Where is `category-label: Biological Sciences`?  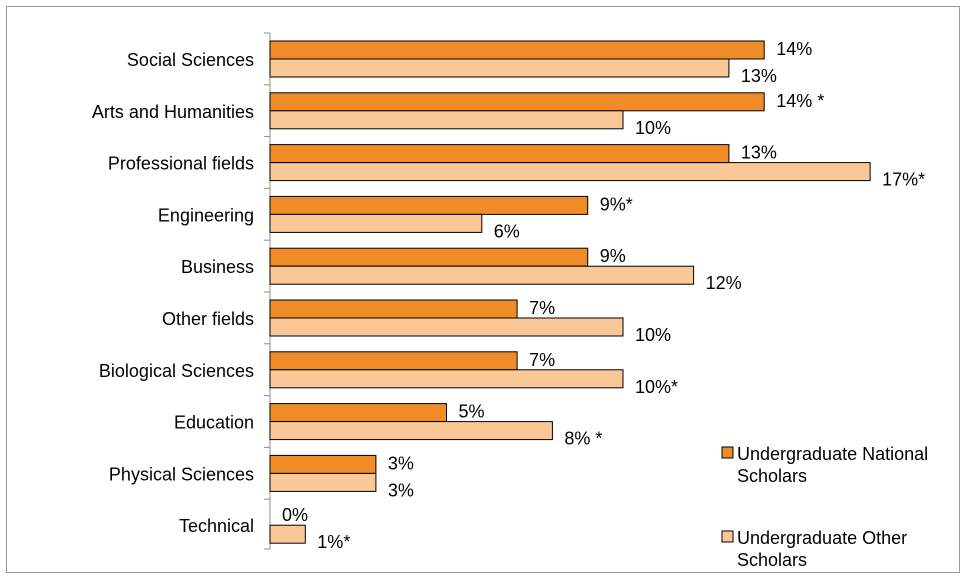 category-label: Biological Sciences is located at coordinates (176, 371).